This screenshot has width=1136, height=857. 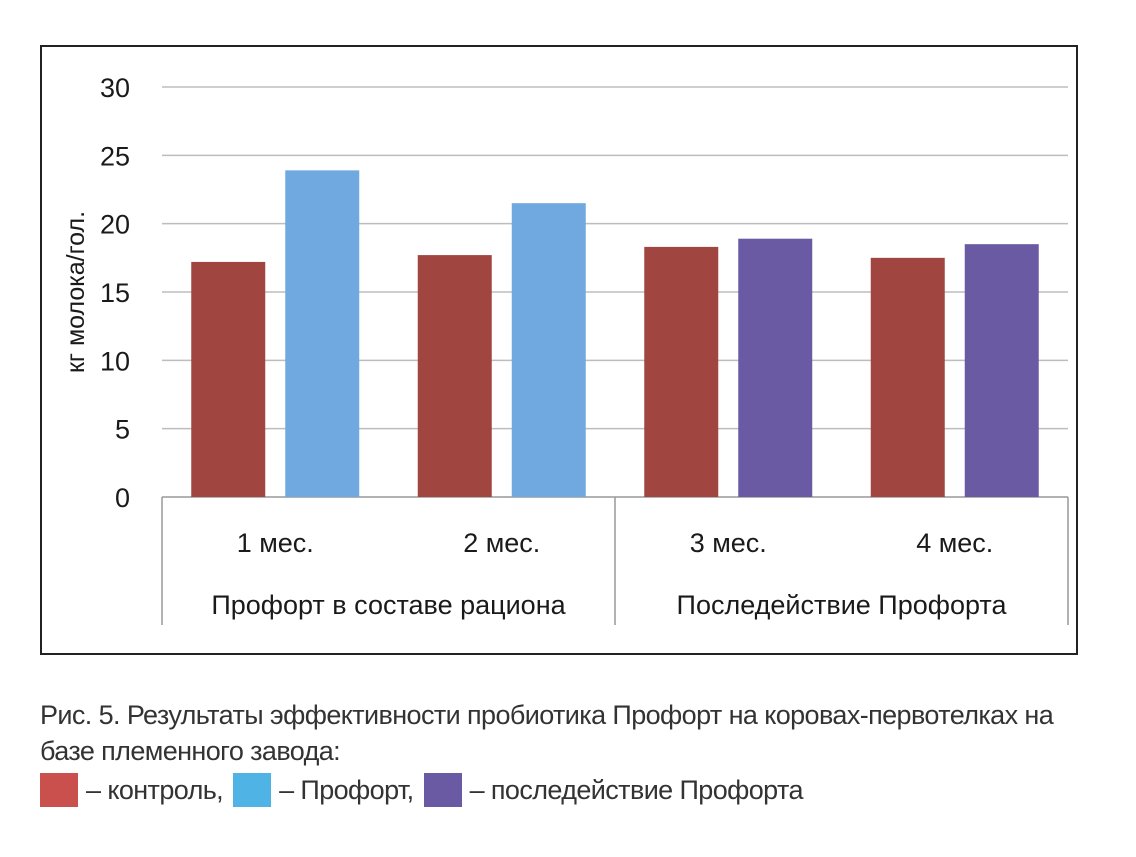 I want to click on legend-label-profort: – Профорт,, so click(x=346, y=789).